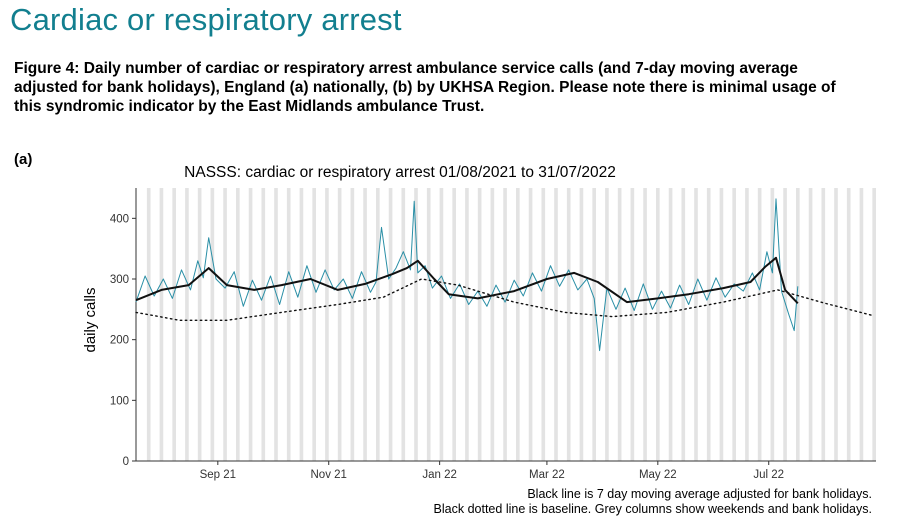  What do you see at coordinates (439, 475) in the screenshot?
I see `x-tick-label: Jan 22` at bounding box center [439, 475].